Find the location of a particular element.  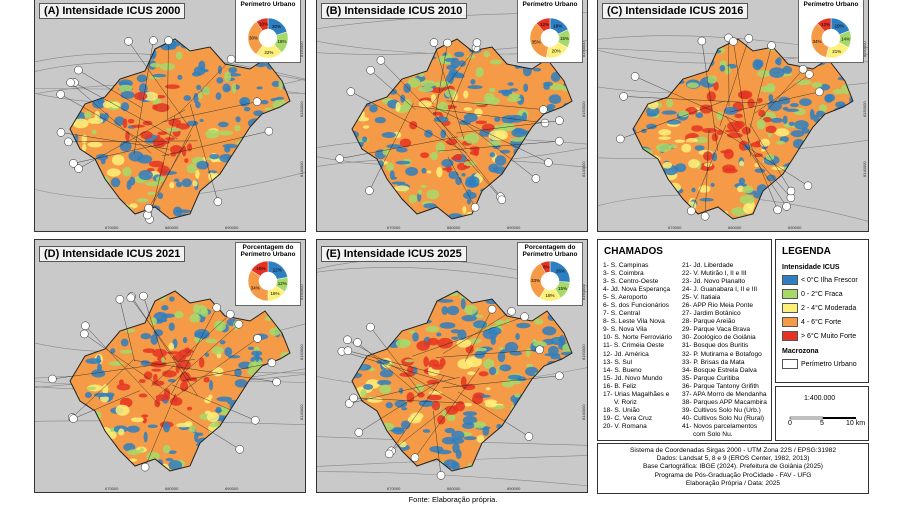

legend-macro-title: Macrozona is located at coordinates (800, 351).